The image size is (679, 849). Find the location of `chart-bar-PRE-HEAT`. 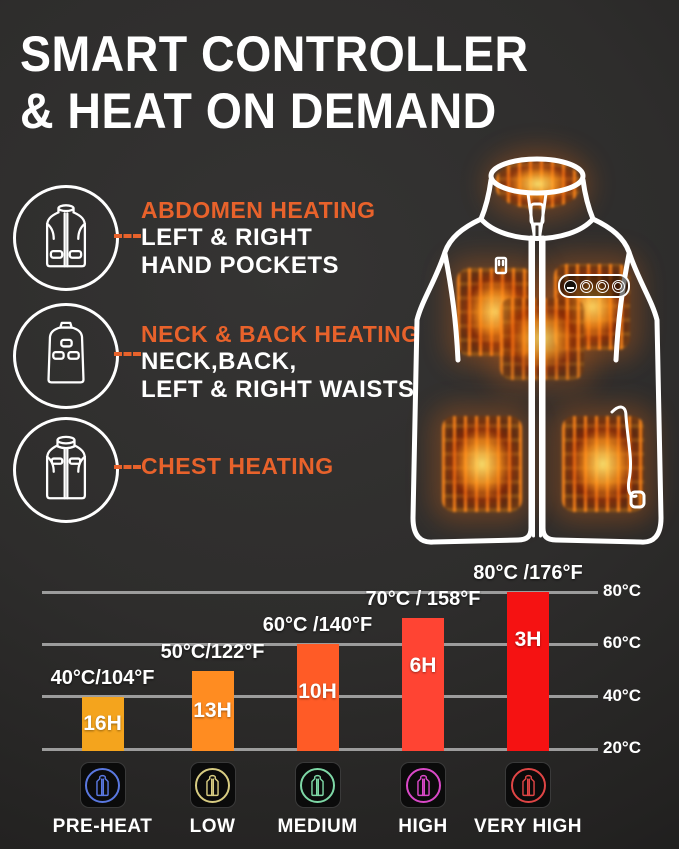

chart-bar-PRE-HEAT is located at coordinates (102, 723).